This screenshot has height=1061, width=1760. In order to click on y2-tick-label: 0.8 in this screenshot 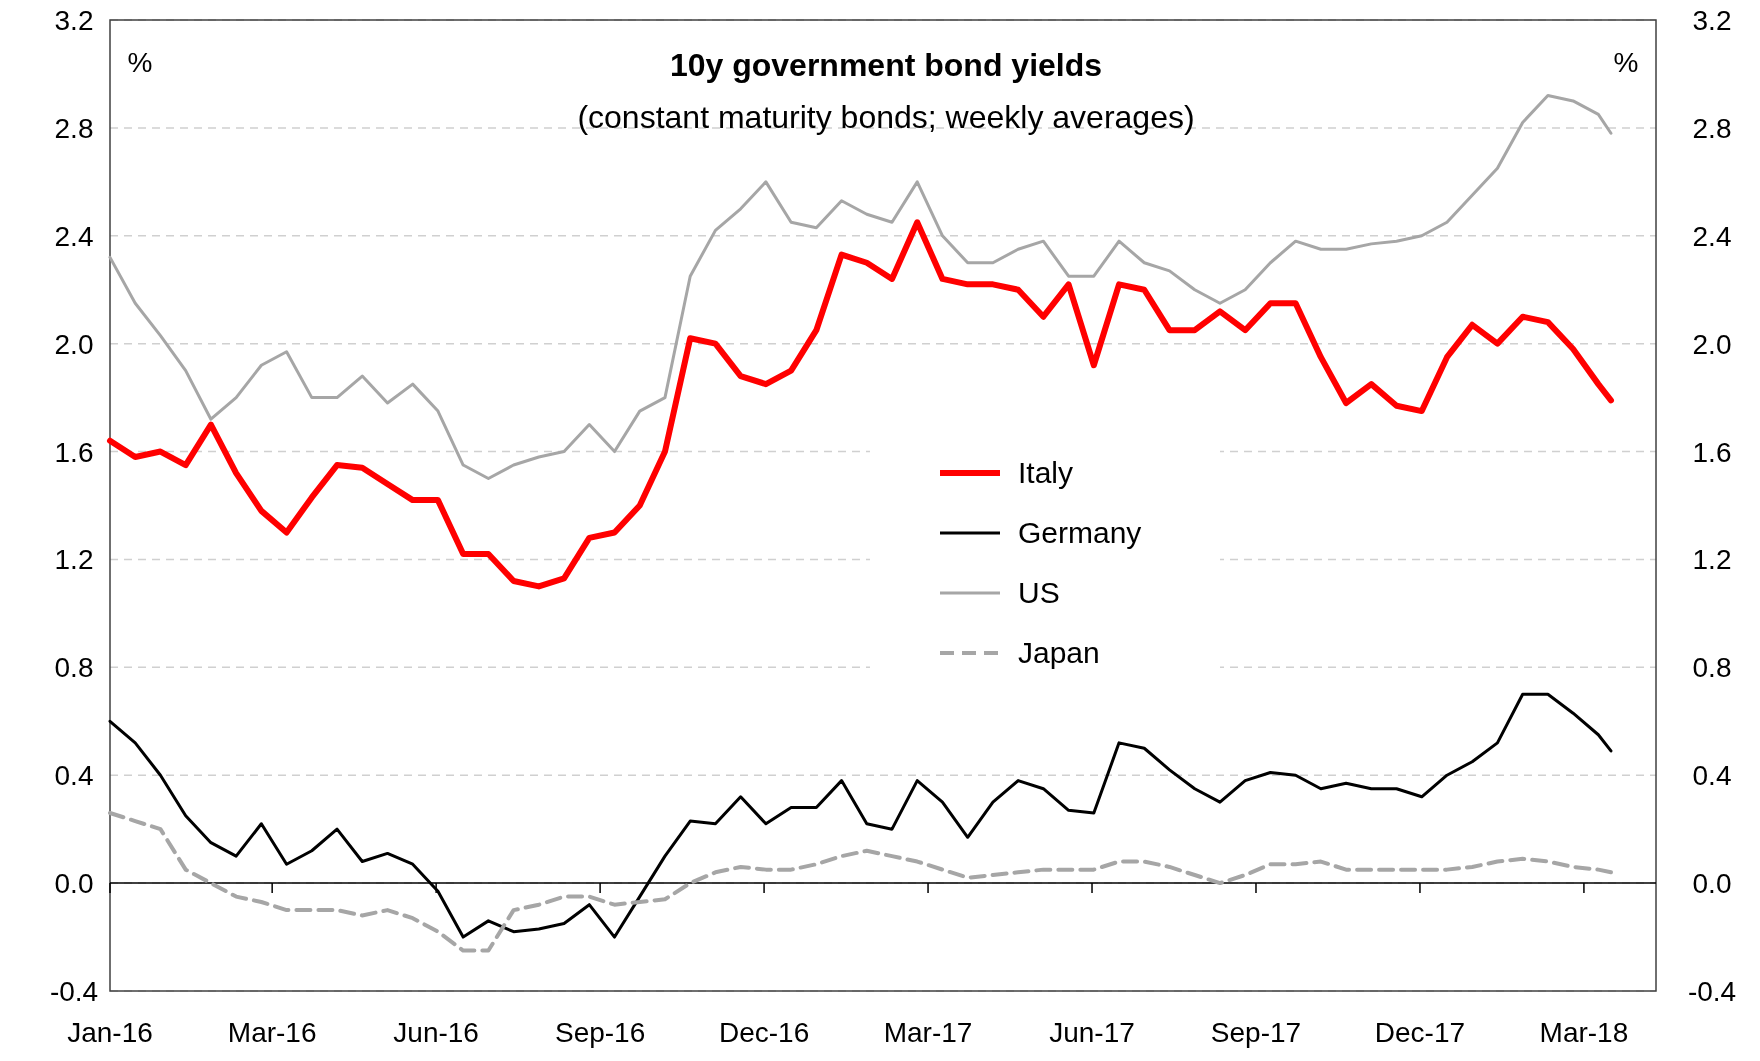, I will do `click(1712, 668)`.